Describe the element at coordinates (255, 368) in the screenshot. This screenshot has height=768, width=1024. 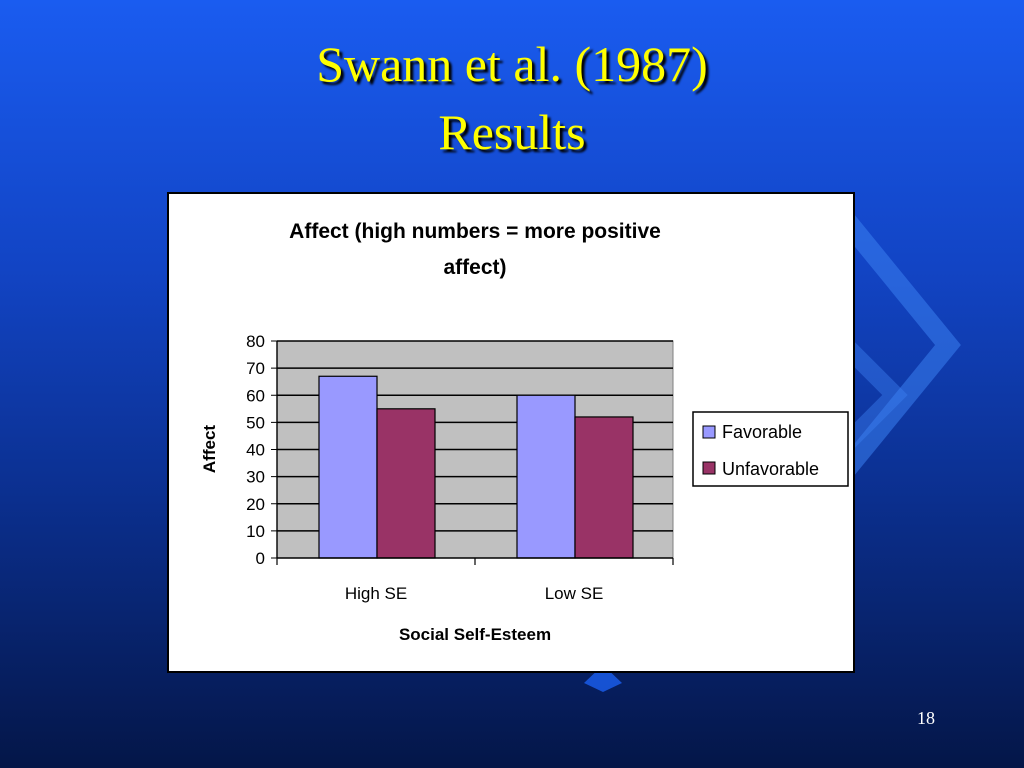
I see `y-tick-label: 70` at that location.